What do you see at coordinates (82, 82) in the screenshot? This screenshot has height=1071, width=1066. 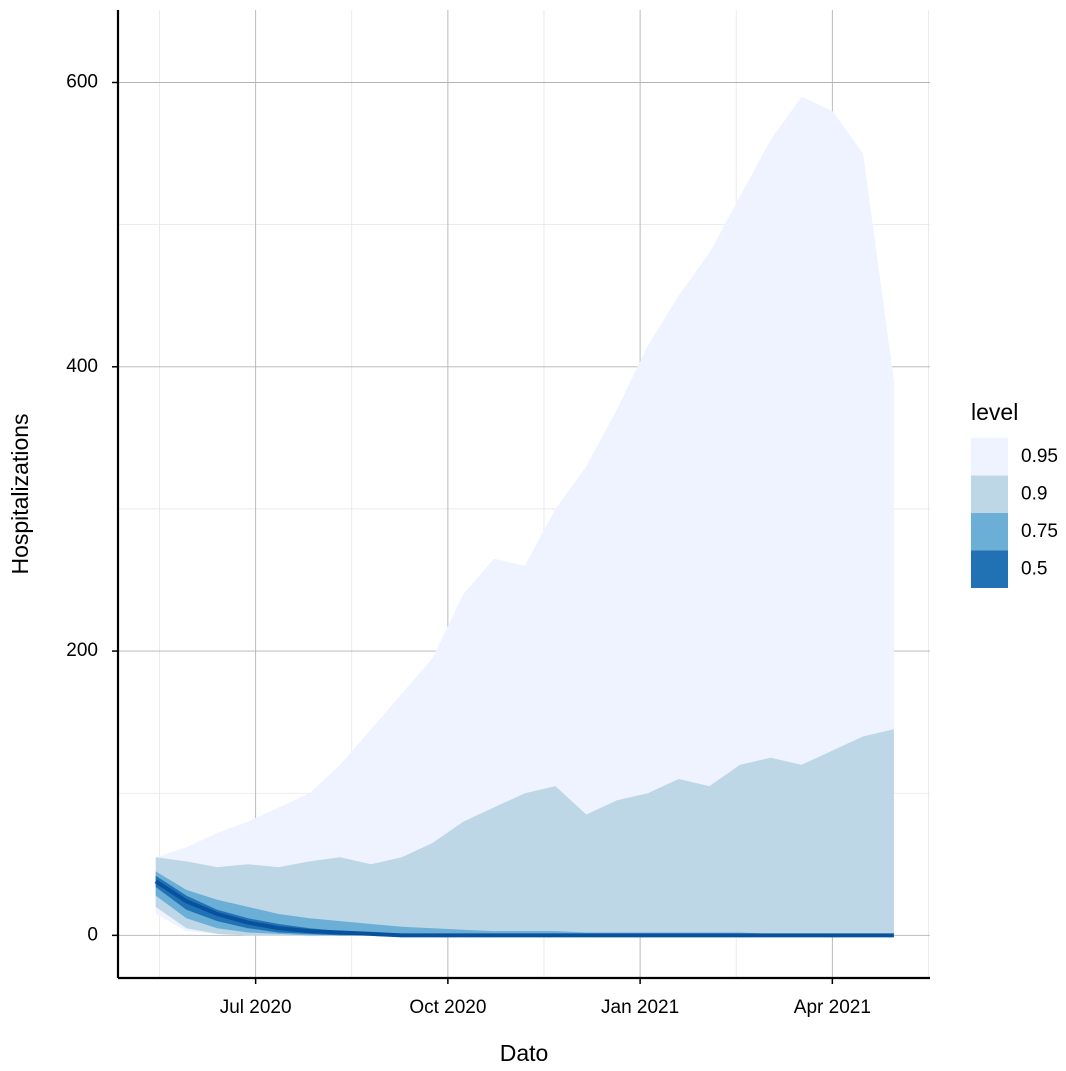 I see `y-tick-label: 600` at bounding box center [82, 82].